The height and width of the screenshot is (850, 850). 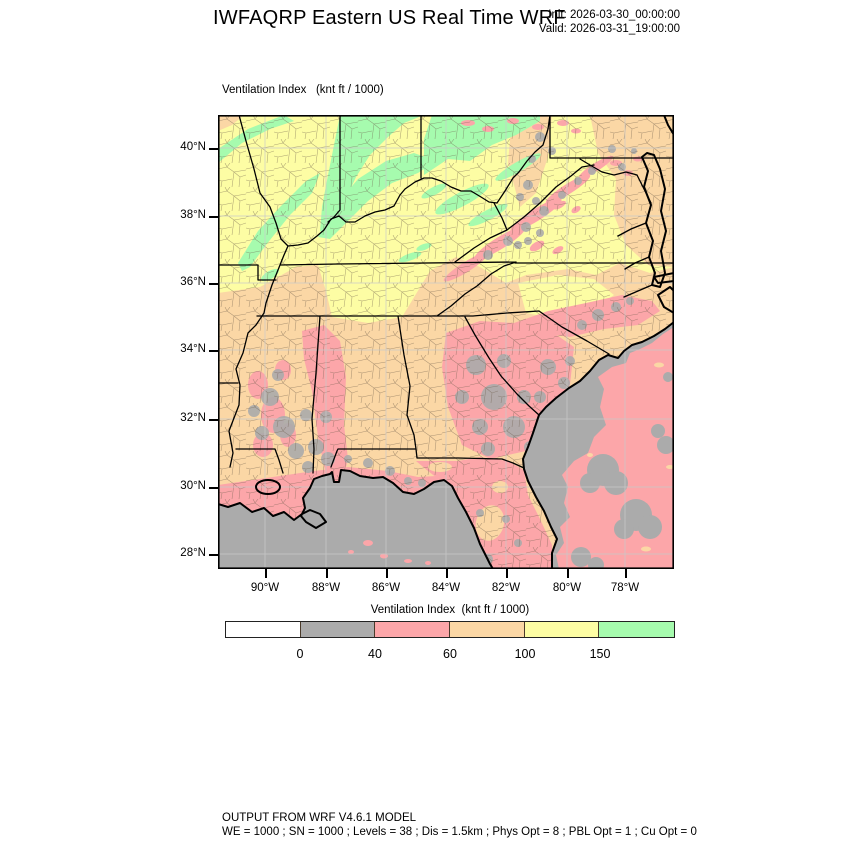 What do you see at coordinates (193, 147) in the screenshot?
I see `lat-label-40n: 40°N` at bounding box center [193, 147].